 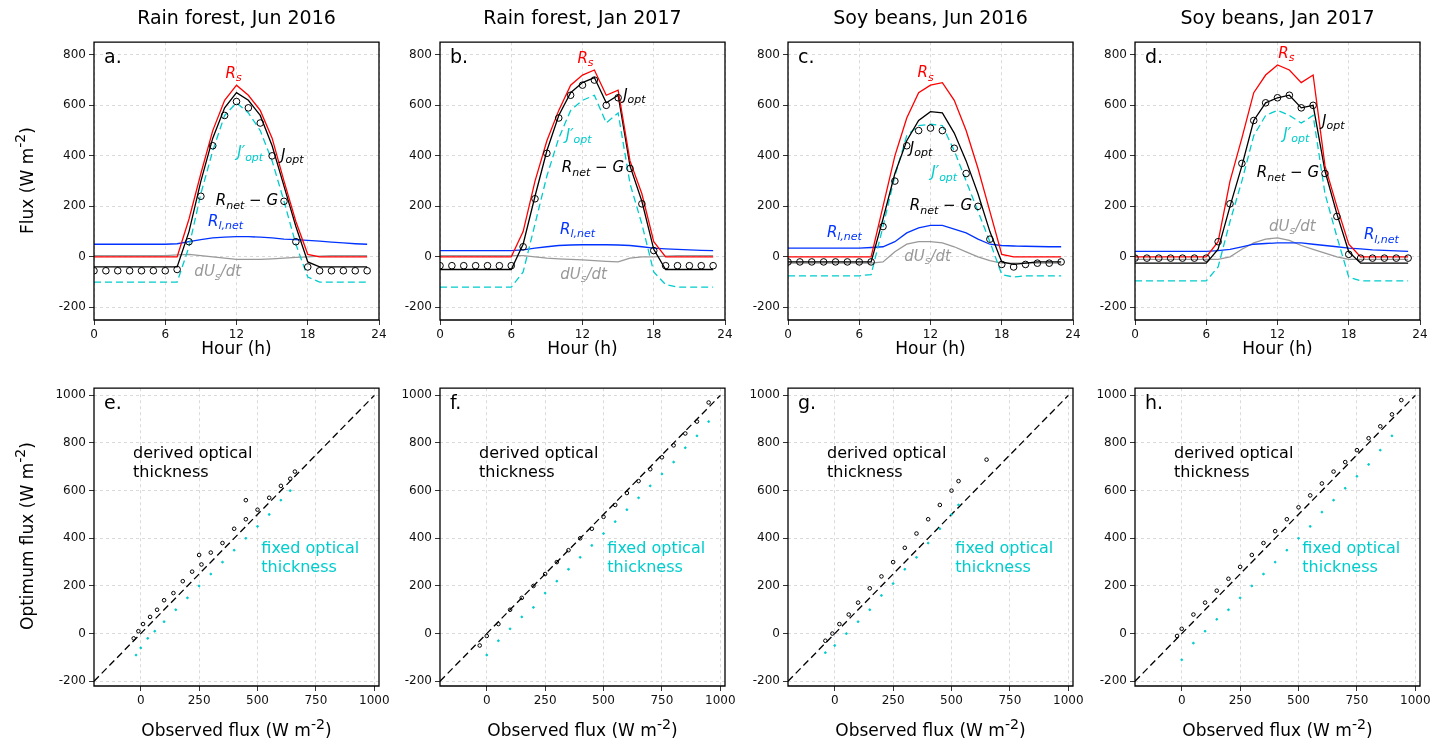 I want to click on chart-title: Soy beans, Jan 2017, so click(x=1277, y=17).